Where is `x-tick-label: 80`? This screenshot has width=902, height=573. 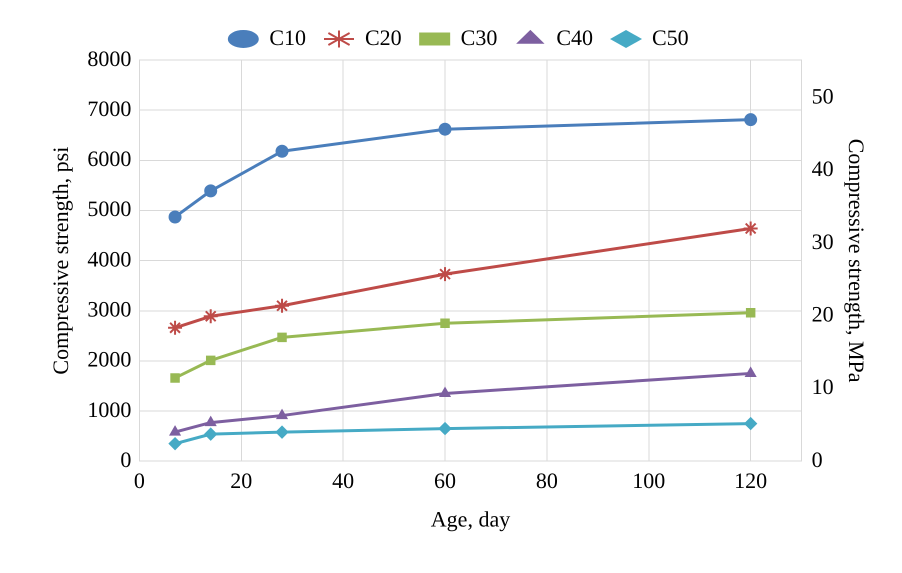 x-tick-label: 80 is located at coordinates (547, 481).